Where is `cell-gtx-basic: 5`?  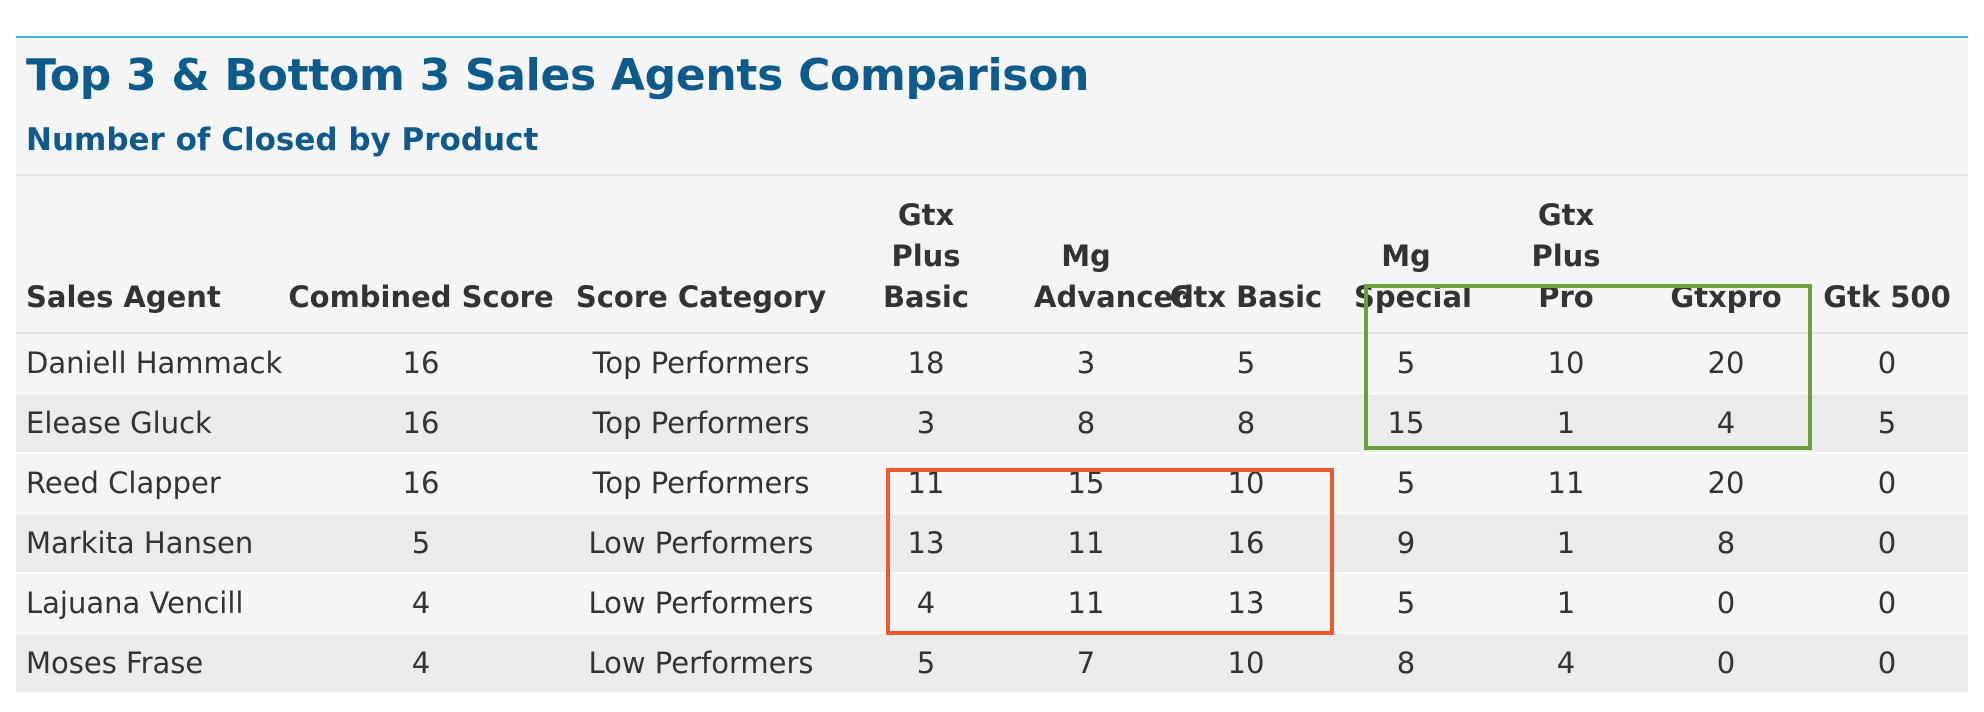 cell-gtx-basic: 5 is located at coordinates (1246, 363).